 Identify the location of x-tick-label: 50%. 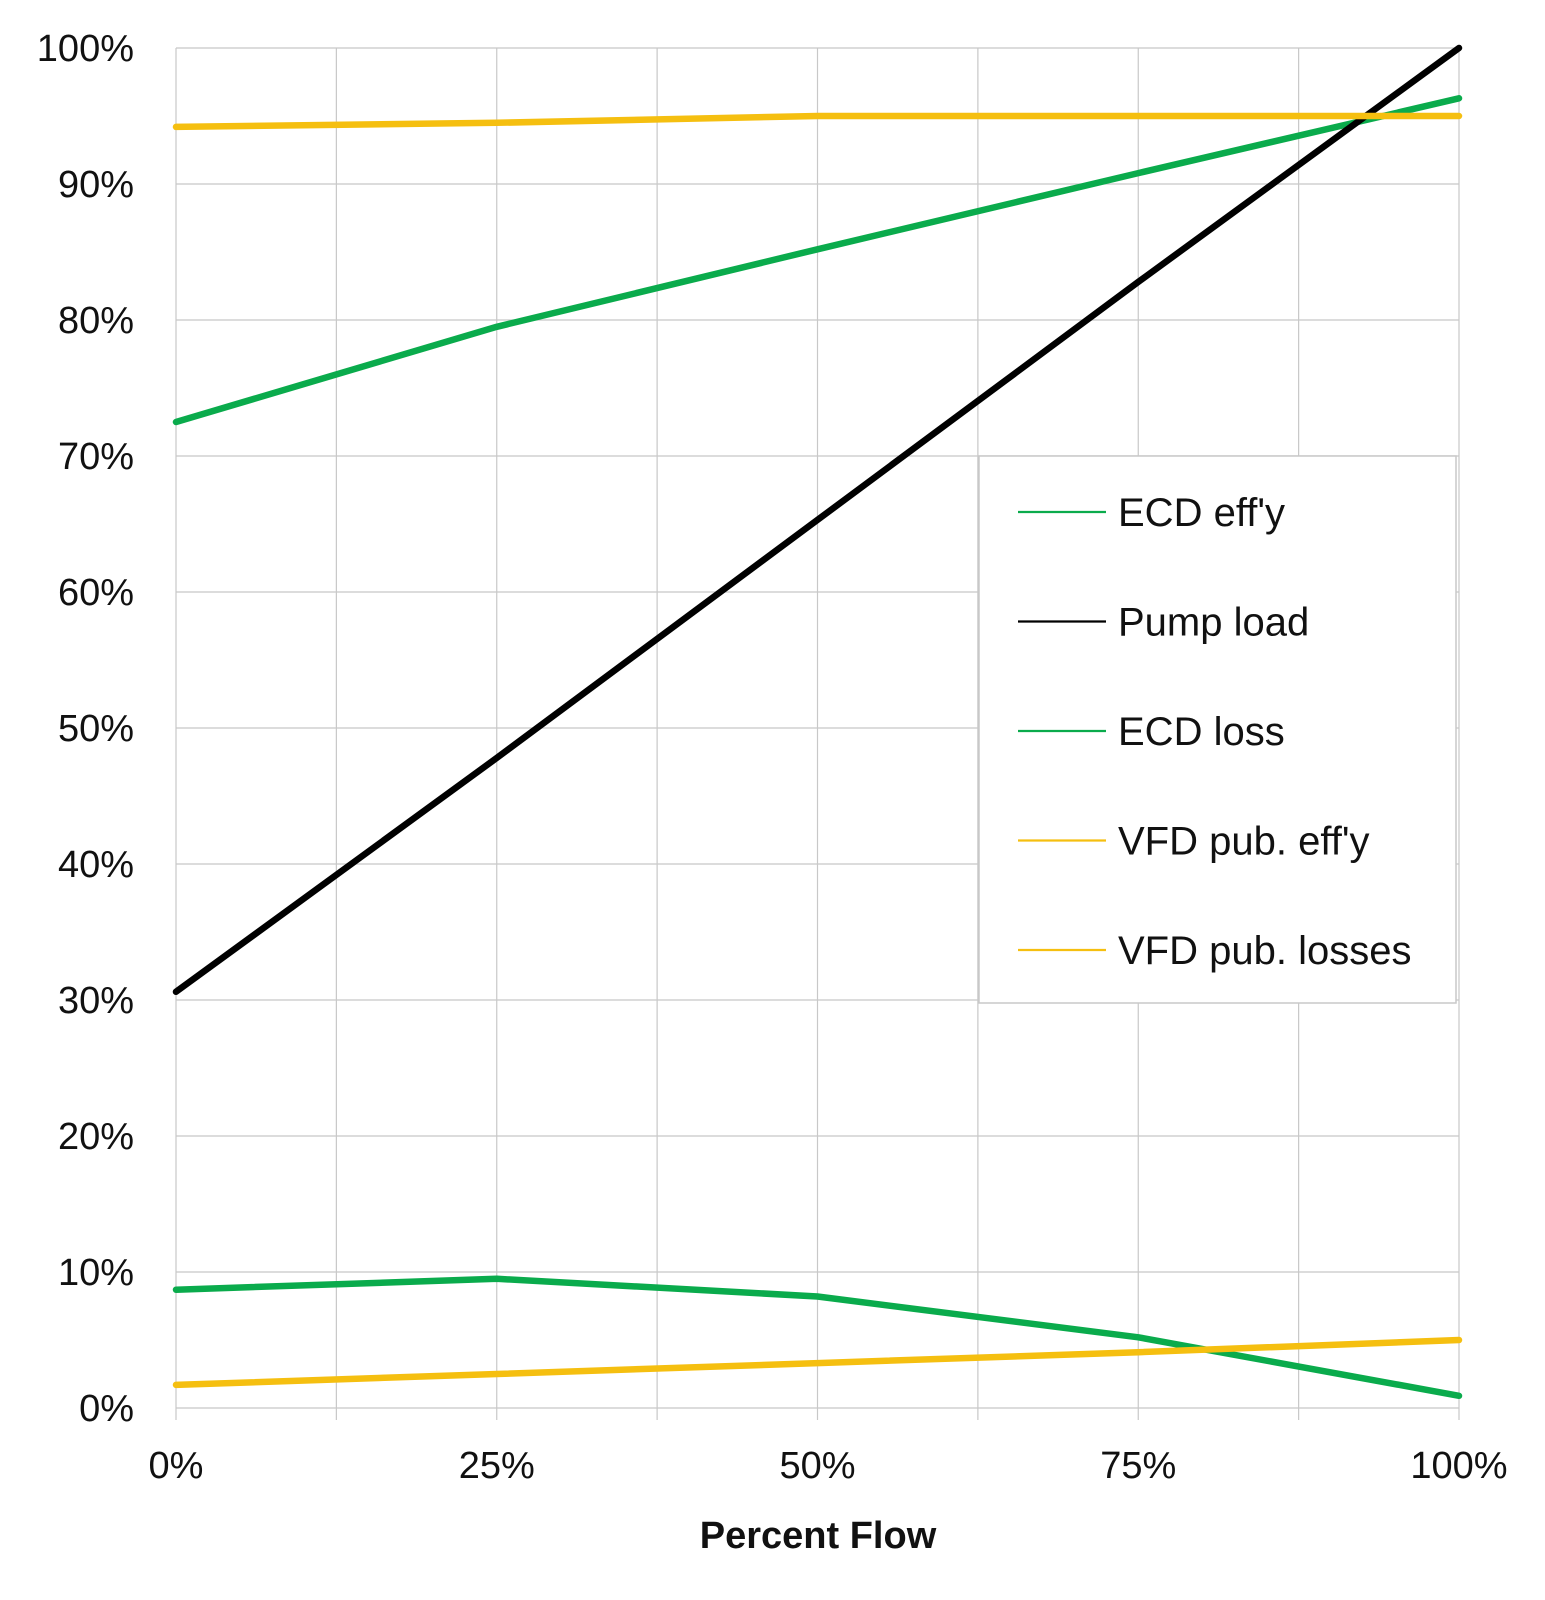
(817, 1466).